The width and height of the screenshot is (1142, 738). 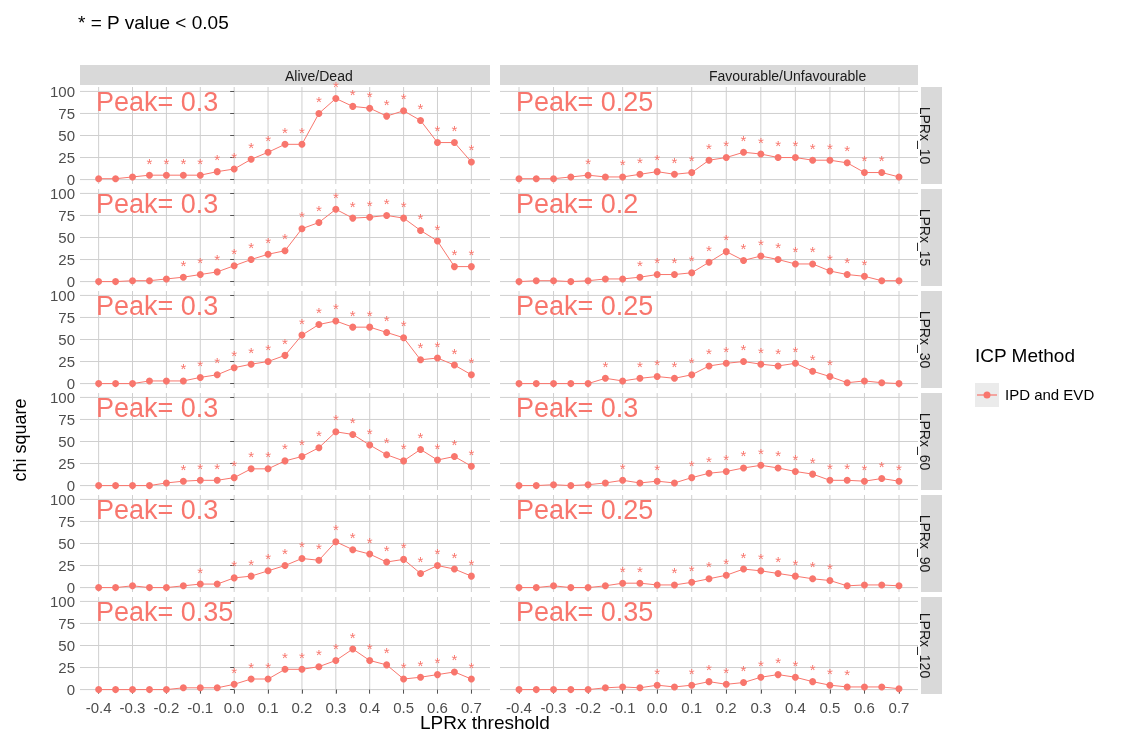 What do you see at coordinates (66, 135) in the screenshot?
I see `y-tick-label: 50` at bounding box center [66, 135].